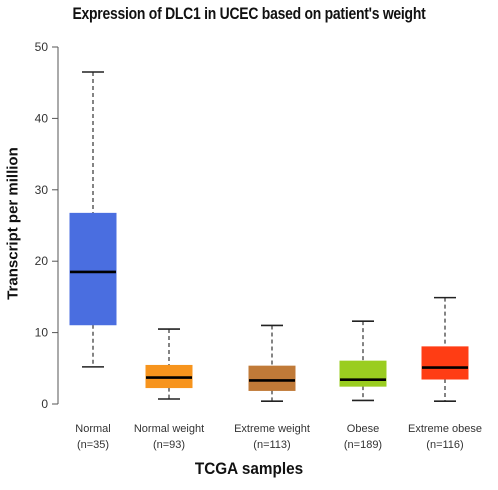  What do you see at coordinates (272, 429) in the screenshot?
I see `category-label: Extreme weight` at bounding box center [272, 429].